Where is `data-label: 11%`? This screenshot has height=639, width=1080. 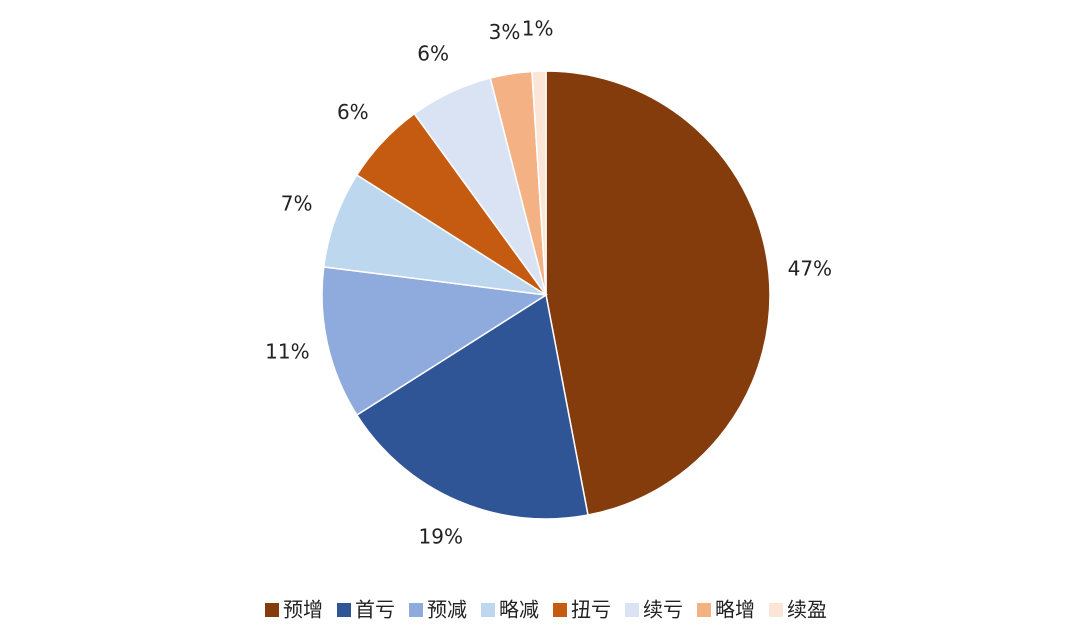
data-label: 11% is located at coordinates (287, 351).